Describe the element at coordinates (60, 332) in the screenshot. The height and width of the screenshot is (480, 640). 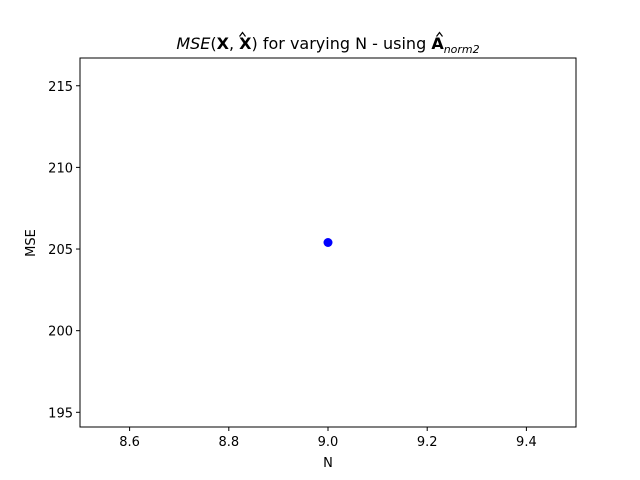
I see `y-tick-label: 200` at that location.